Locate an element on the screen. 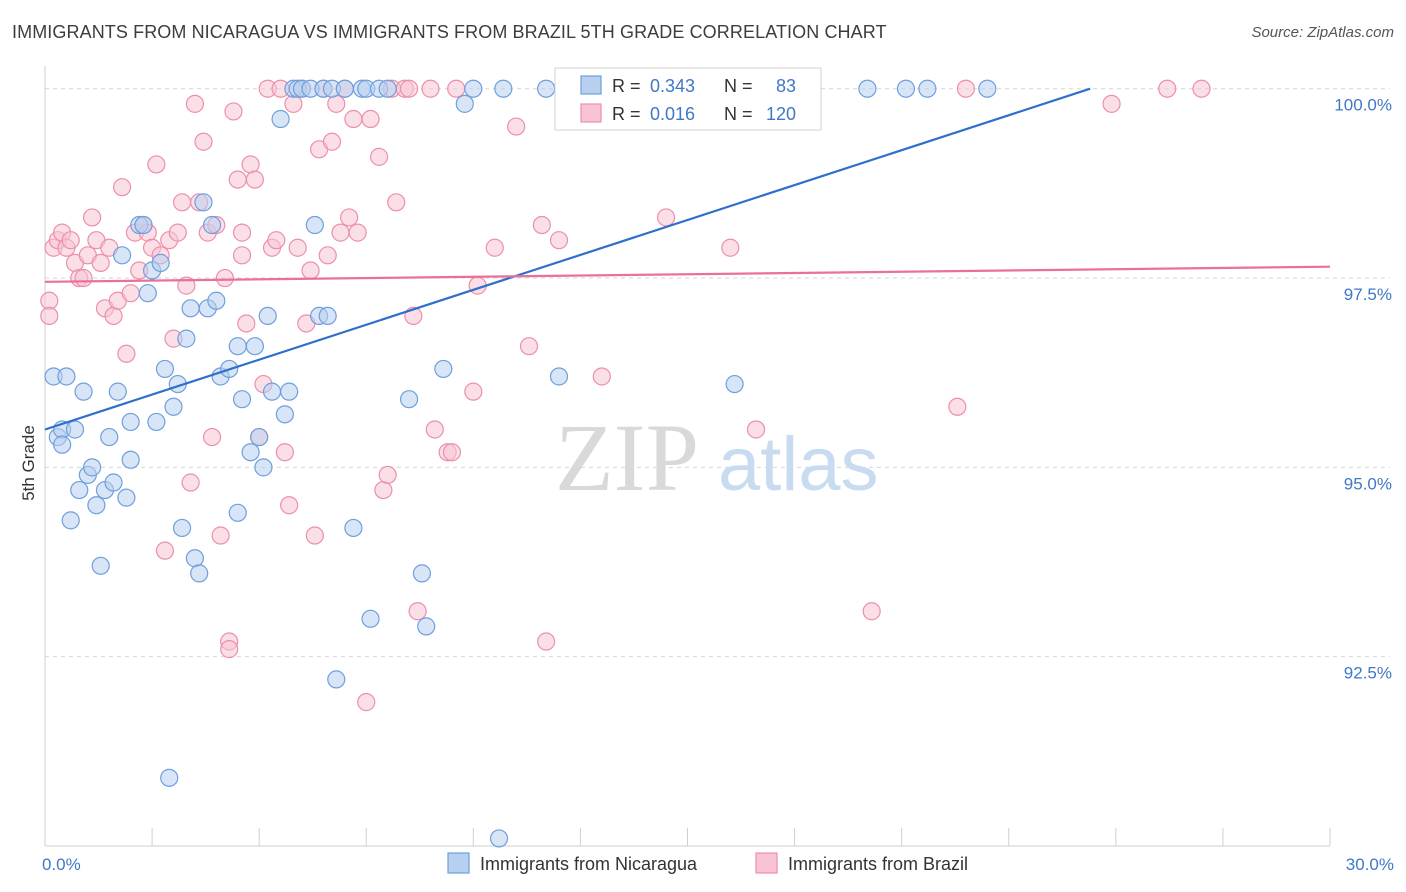 This screenshot has width=1406, height=892. y-tick-label-0: 100.0% is located at coordinates (1363, 105).